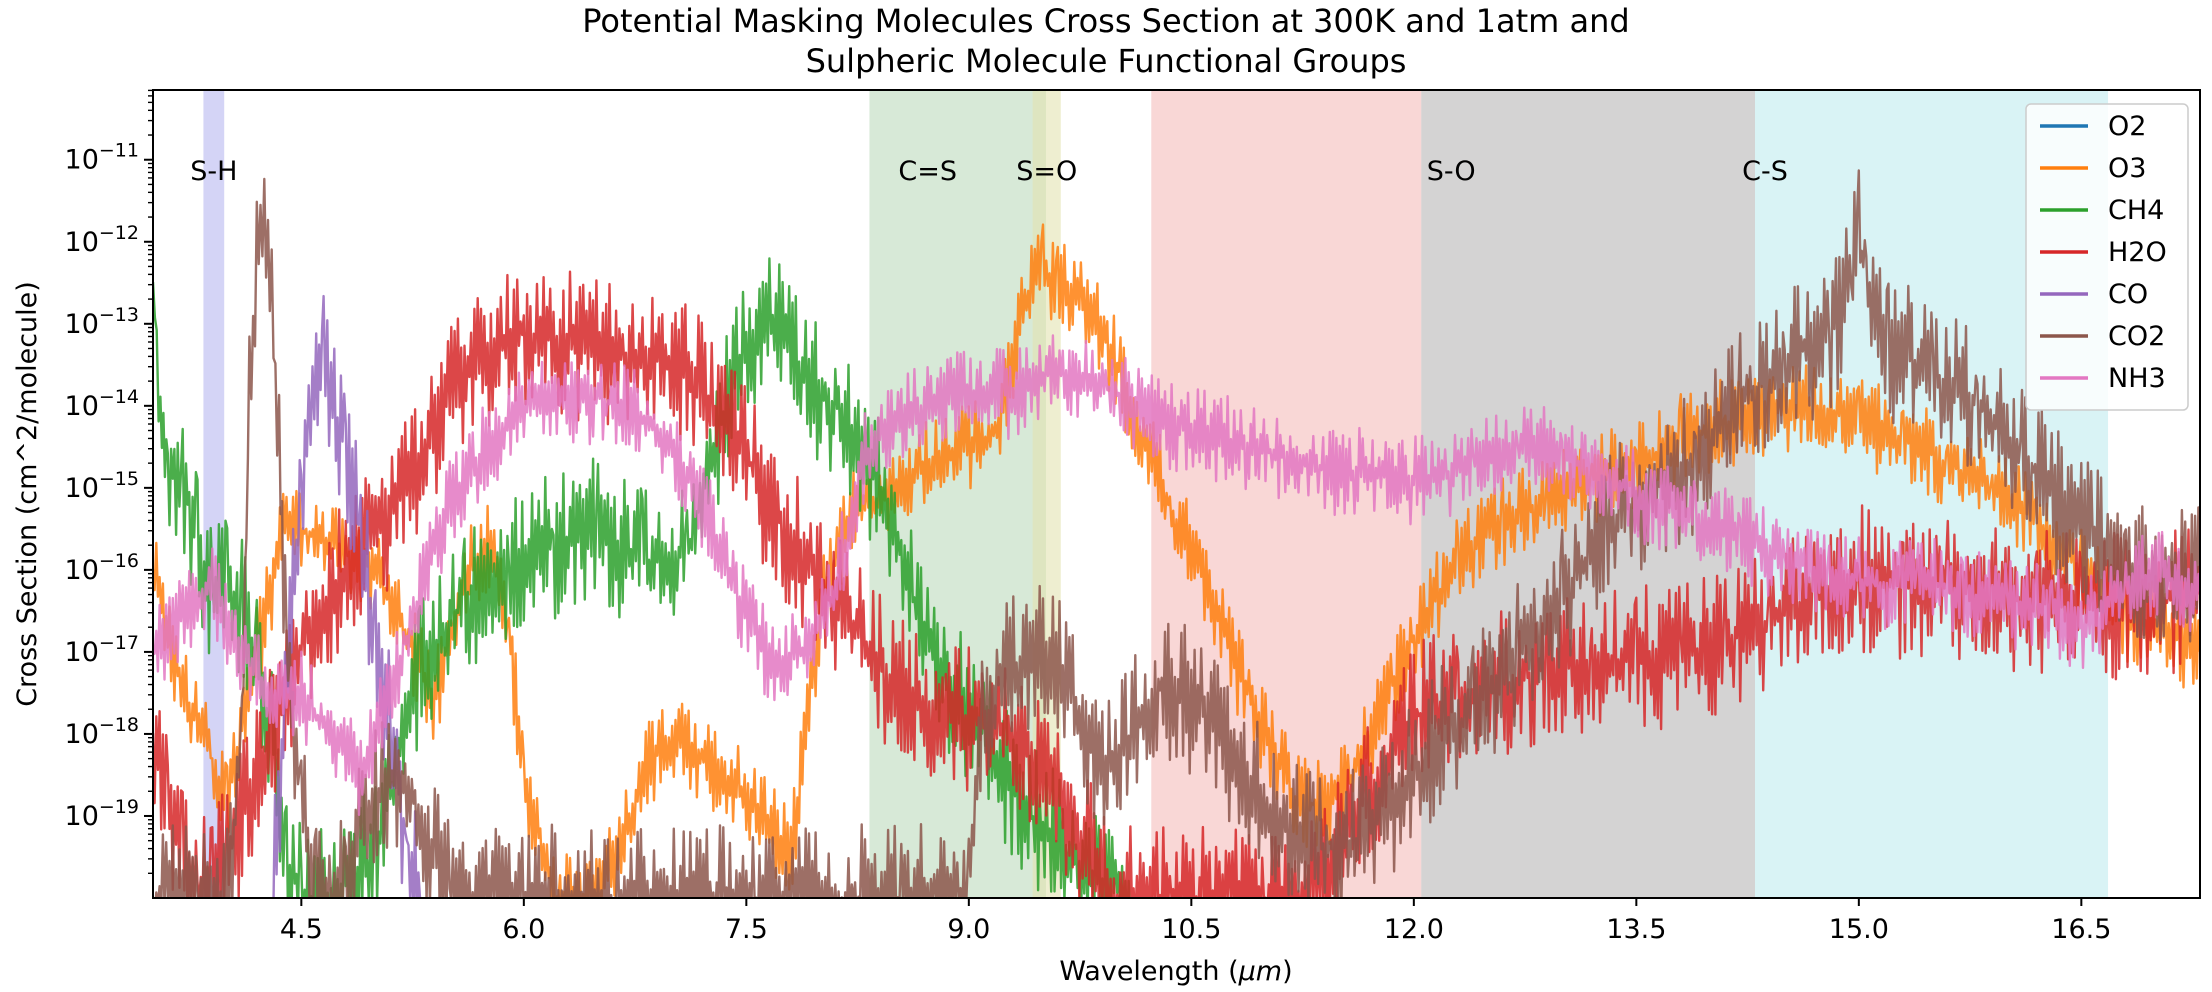  What do you see at coordinates (2127, 168) in the screenshot?
I see `legend-label-o3: O3` at bounding box center [2127, 168].